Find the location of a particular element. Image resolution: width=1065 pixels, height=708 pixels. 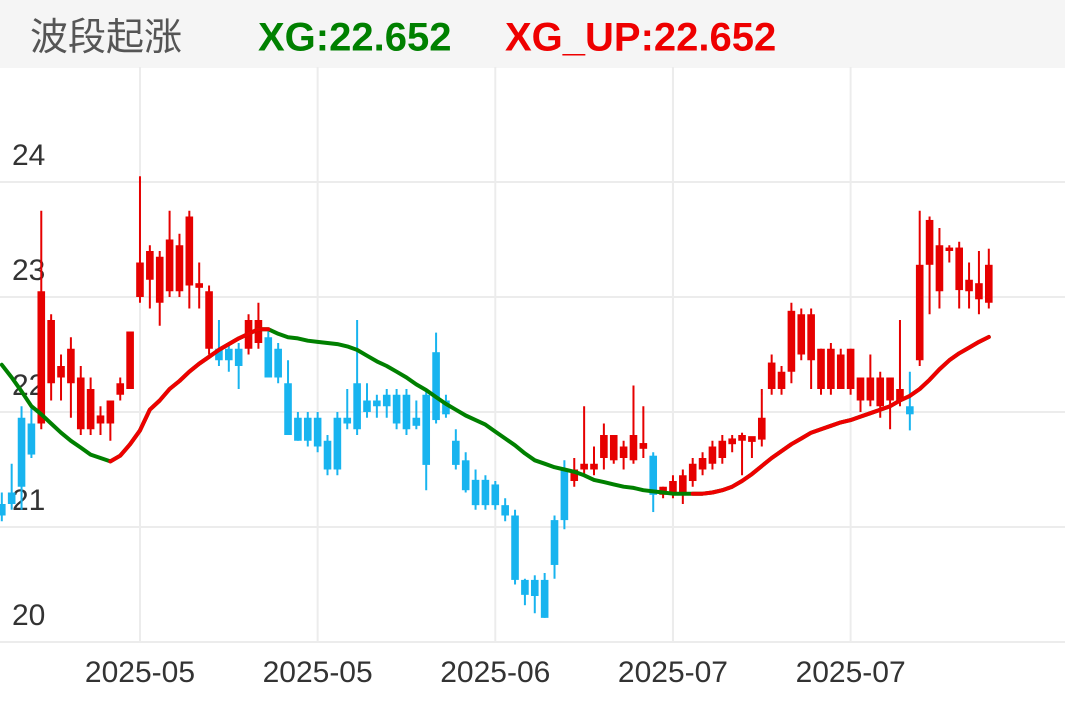

x-tick-label: 2025-06 is located at coordinates (495, 672).